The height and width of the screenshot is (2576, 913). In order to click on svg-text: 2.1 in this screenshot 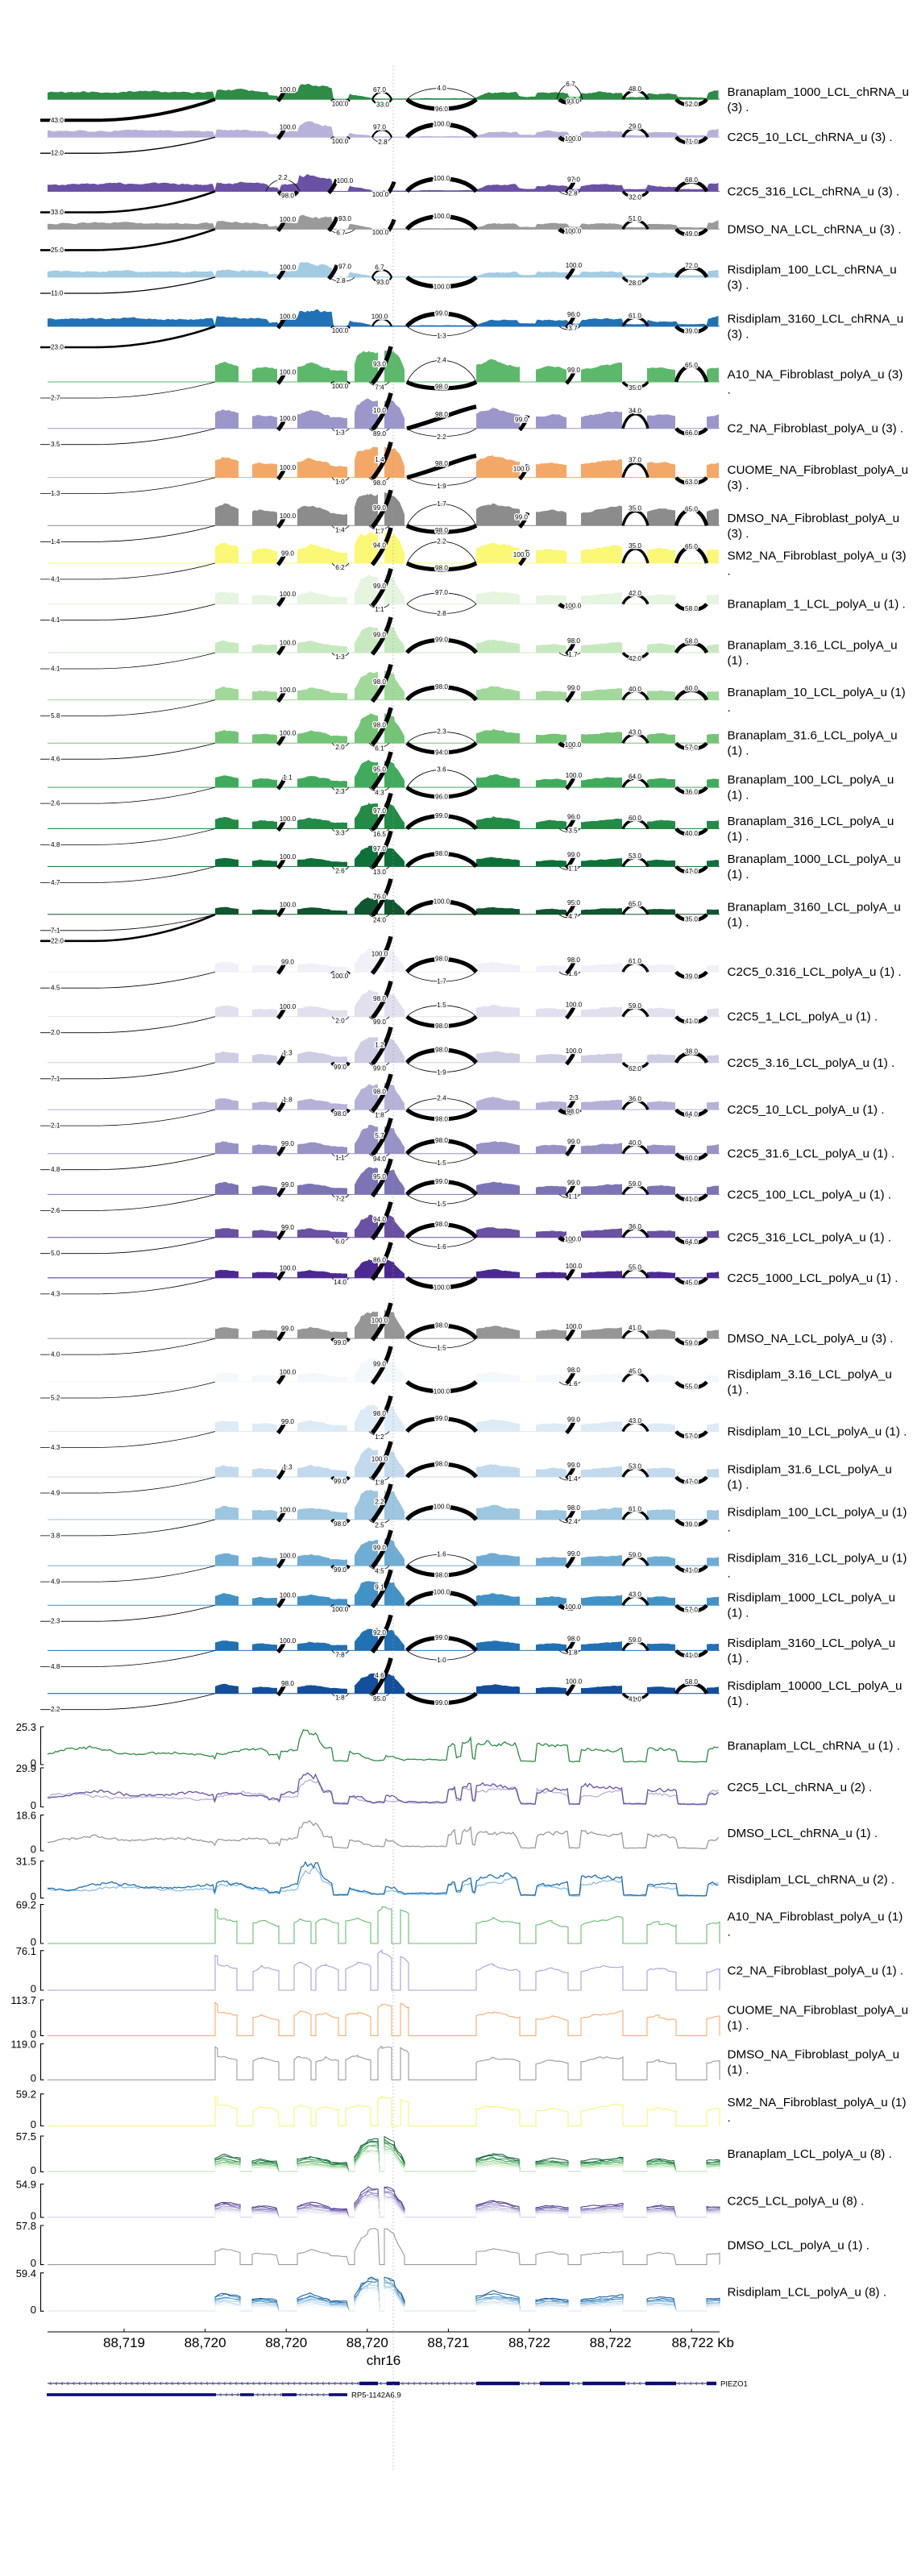, I will do `click(55, 1126)`.